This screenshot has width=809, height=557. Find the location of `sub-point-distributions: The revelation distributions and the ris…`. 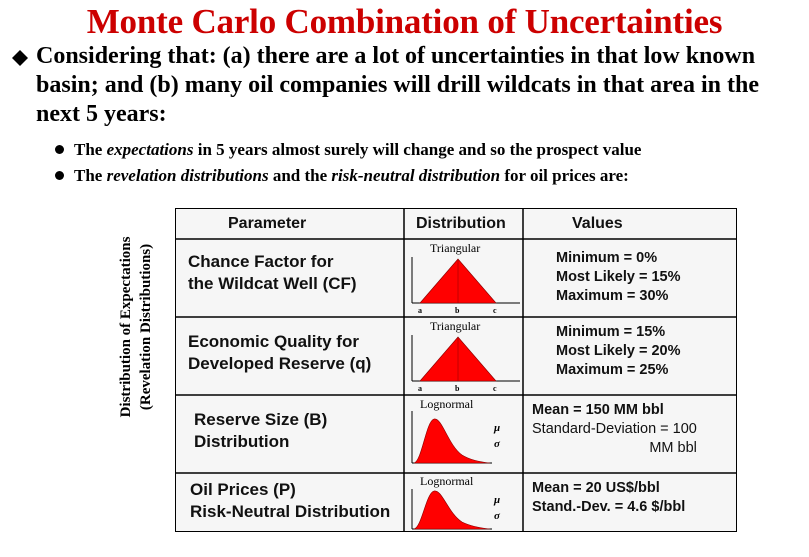

sub-point-distributions: The revelation distributions and the ris… is located at coordinates (342, 176).